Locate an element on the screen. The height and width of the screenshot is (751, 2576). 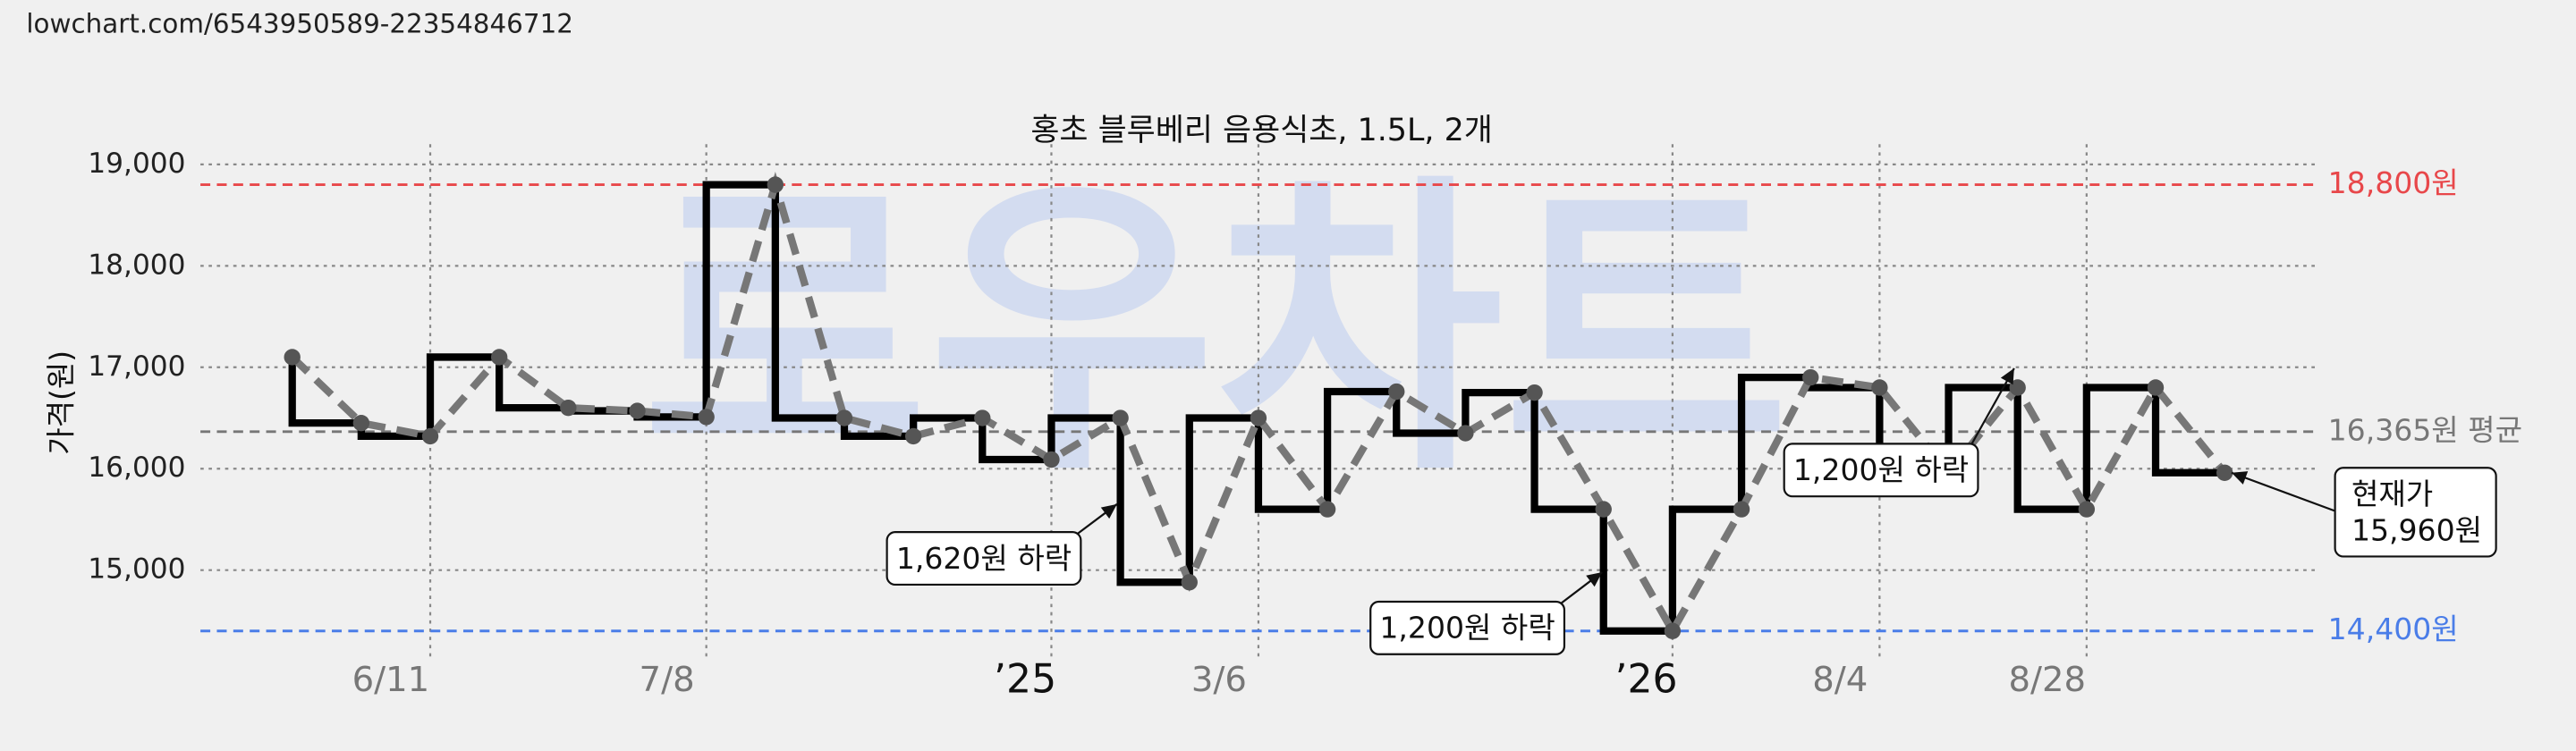
x-tick-label: ’25 is located at coordinates (1025, 680).